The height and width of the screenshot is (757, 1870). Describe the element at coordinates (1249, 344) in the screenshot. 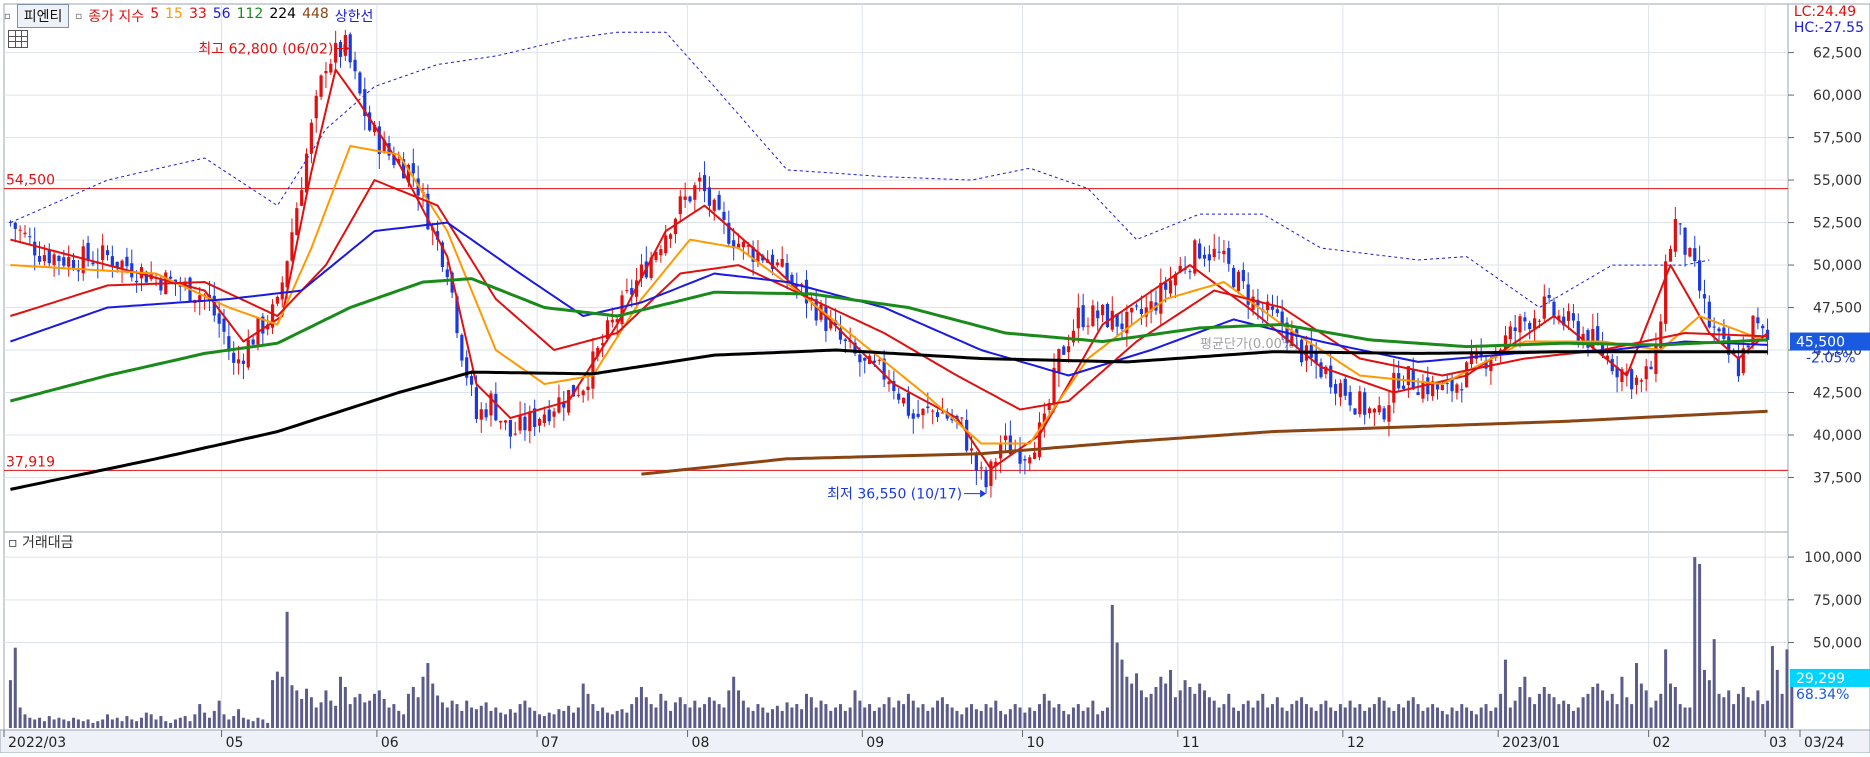

I see `avg-price-label: 평균단가(0.00%)` at that location.